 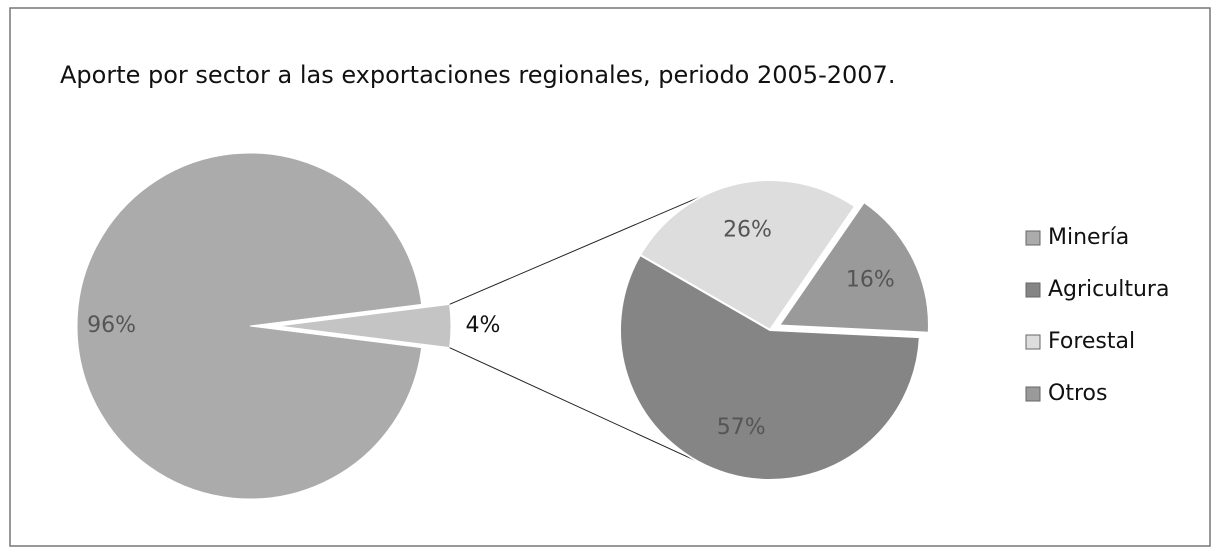 I want to click on data-label: 16%, so click(x=870, y=279).